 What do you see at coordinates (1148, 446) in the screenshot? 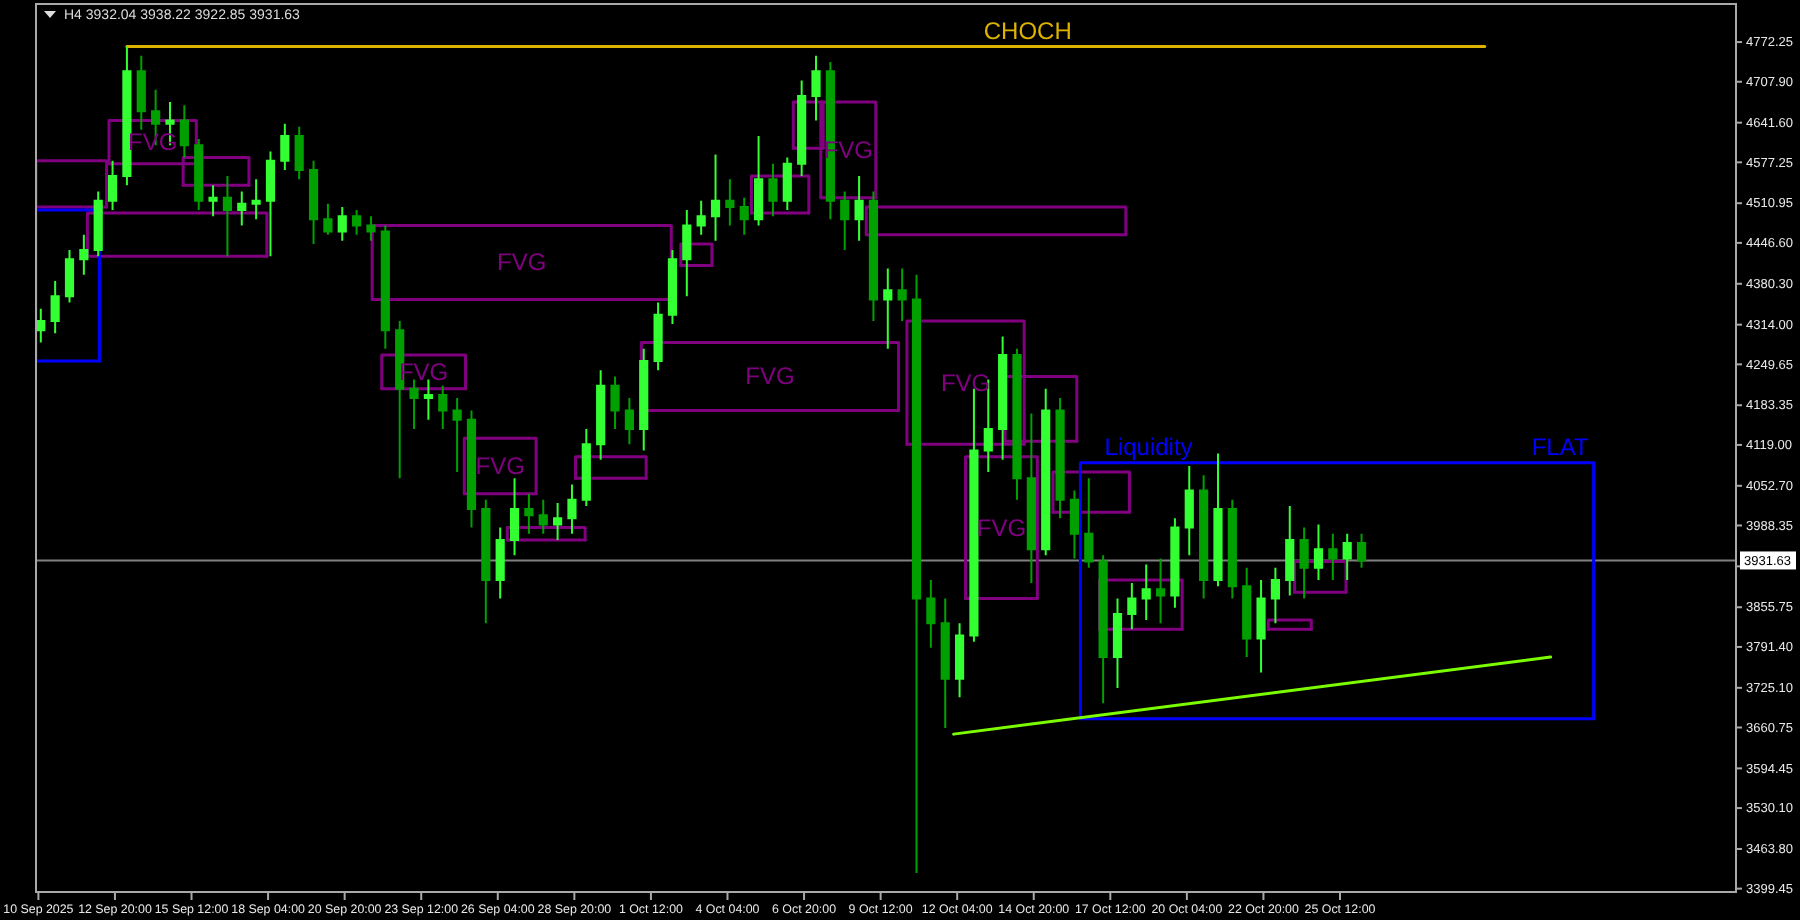
I see `annotation: Liquidity` at bounding box center [1148, 446].